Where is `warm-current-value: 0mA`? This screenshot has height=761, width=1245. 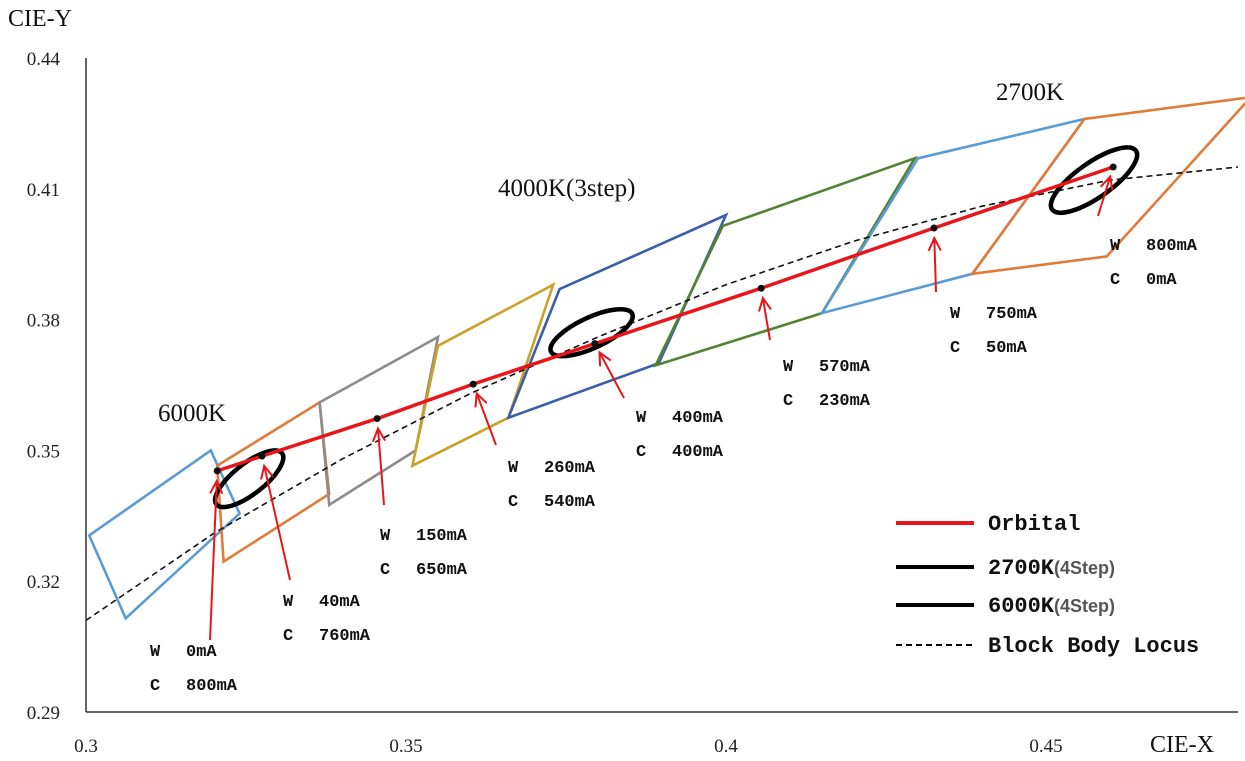 warm-current-value: 0mA is located at coordinates (201, 652).